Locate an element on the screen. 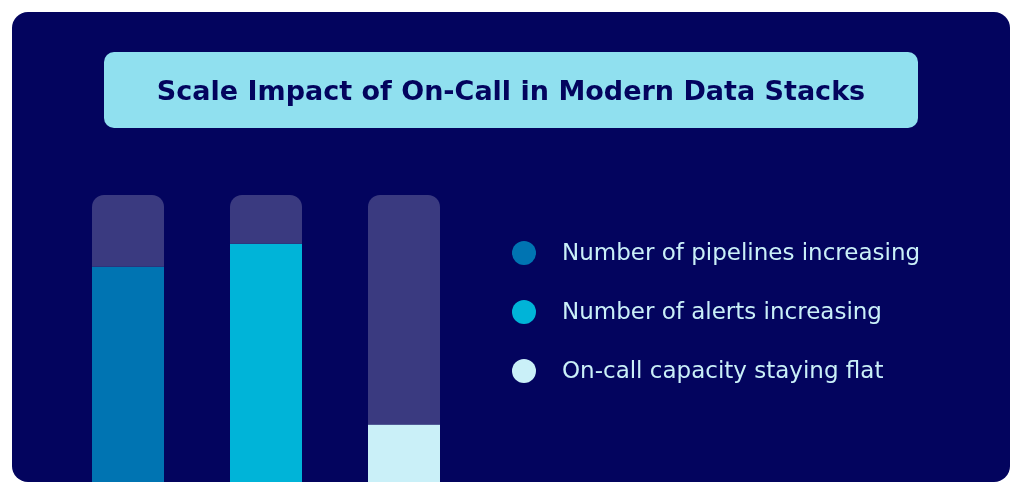 The width and height of the screenshot is (1022, 494). chart-title: Scale Impact of On-Call in Modern Data Stacks is located at coordinates (511, 90).